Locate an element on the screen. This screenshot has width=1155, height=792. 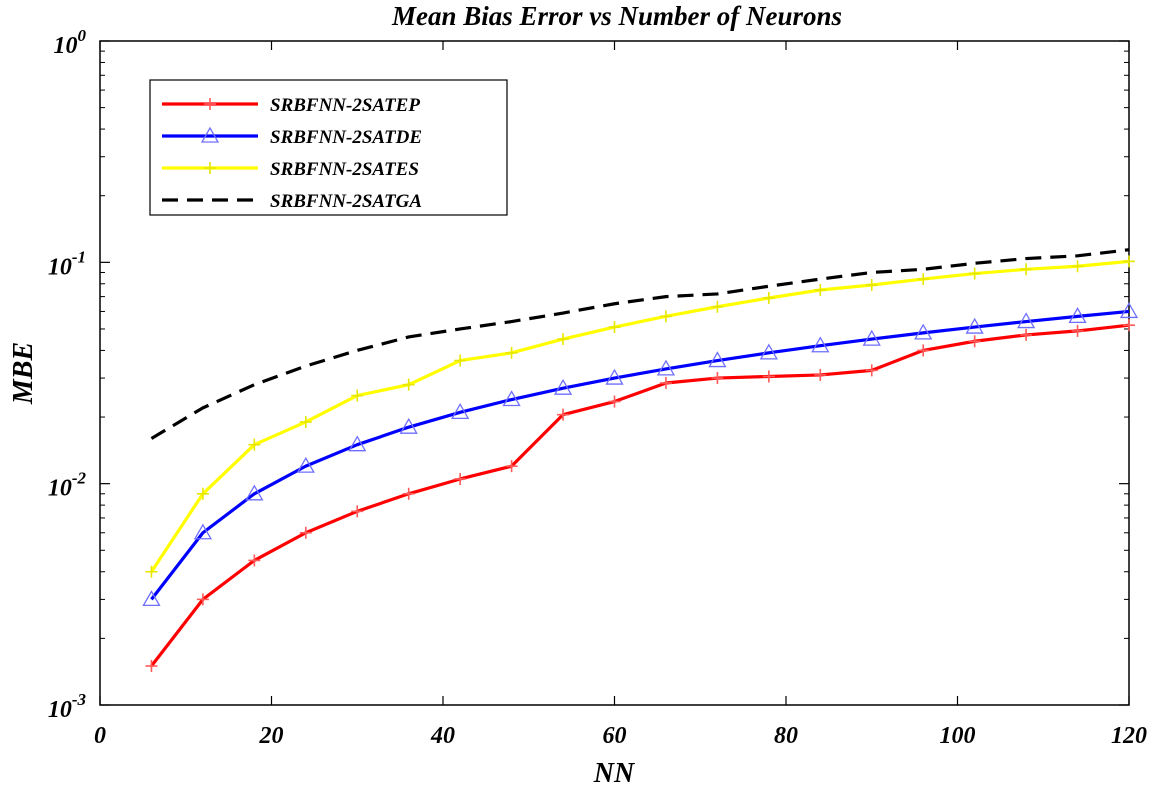
x-tick-label: 100 is located at coordinates (958, 736).